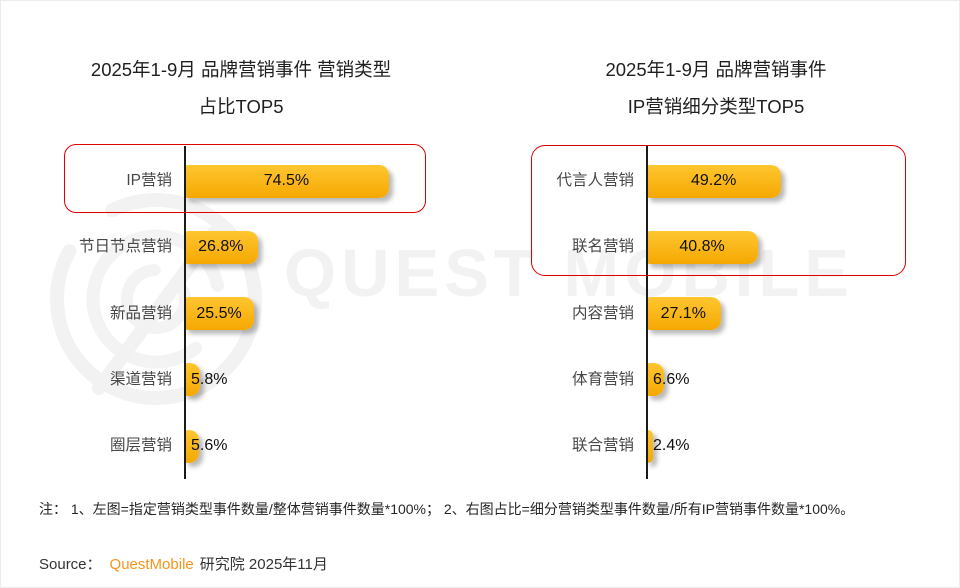  I want to click on category-label: IP营销, so click(149, 180).